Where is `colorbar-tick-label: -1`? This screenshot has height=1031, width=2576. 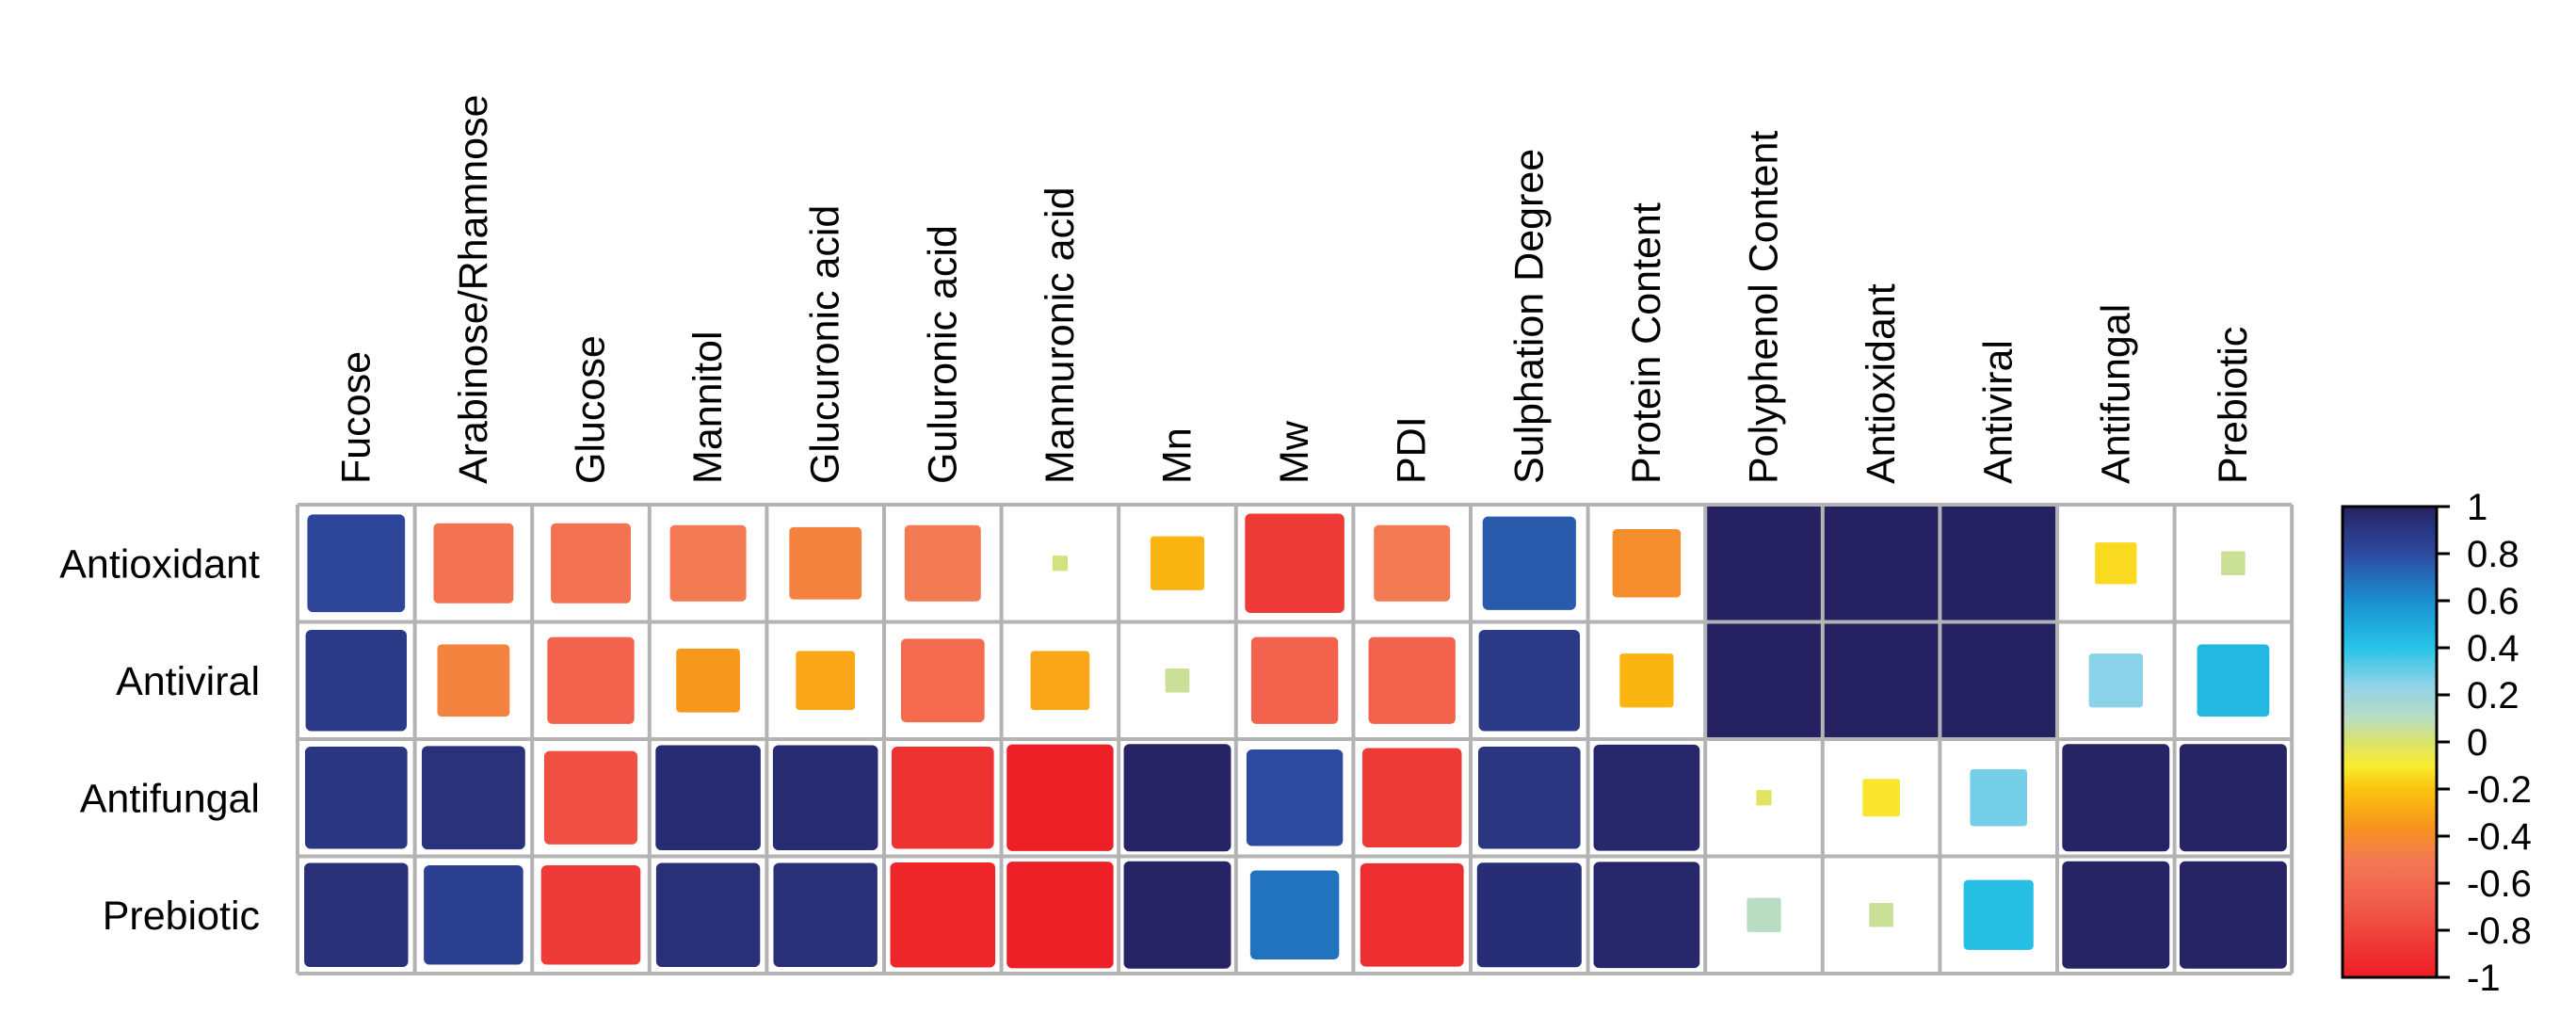
colorbar-tick-label: -1 is located at coordinates (2484, 978).